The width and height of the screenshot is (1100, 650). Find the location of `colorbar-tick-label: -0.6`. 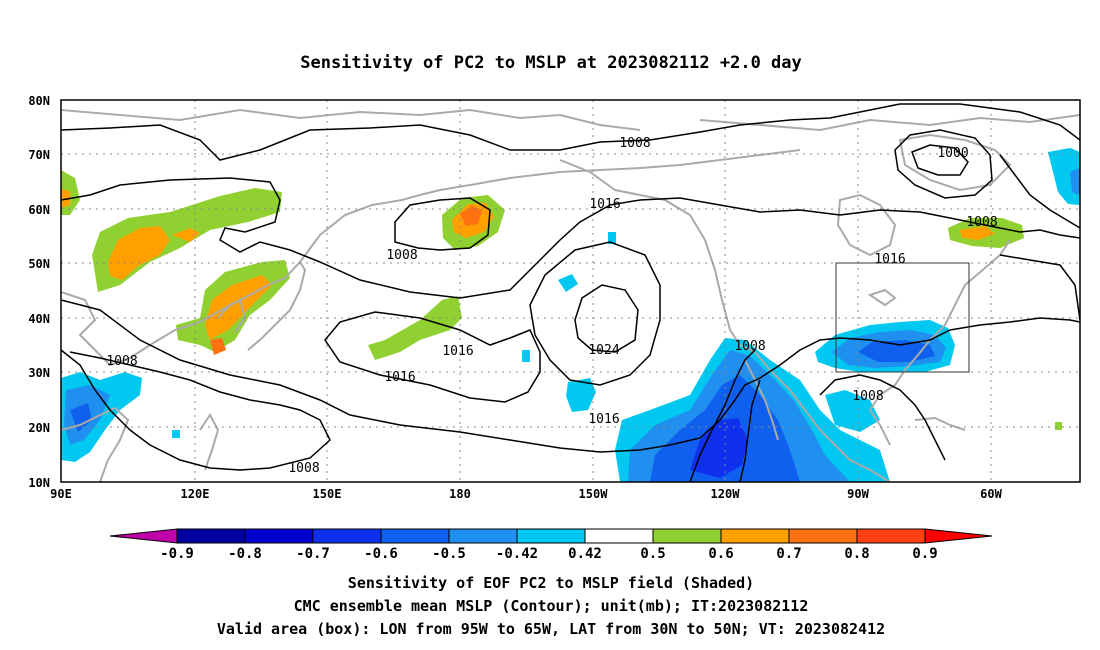

colorbar-tick-label: -0.6 is located at coordinates (381, 554).